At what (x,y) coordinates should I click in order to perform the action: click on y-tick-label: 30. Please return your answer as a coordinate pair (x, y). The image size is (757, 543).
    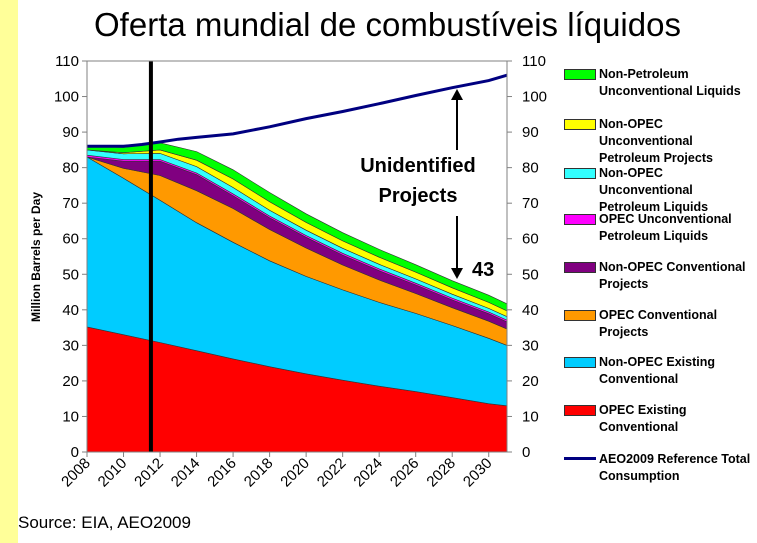
    Looking at the image, I should click on (70, 345).